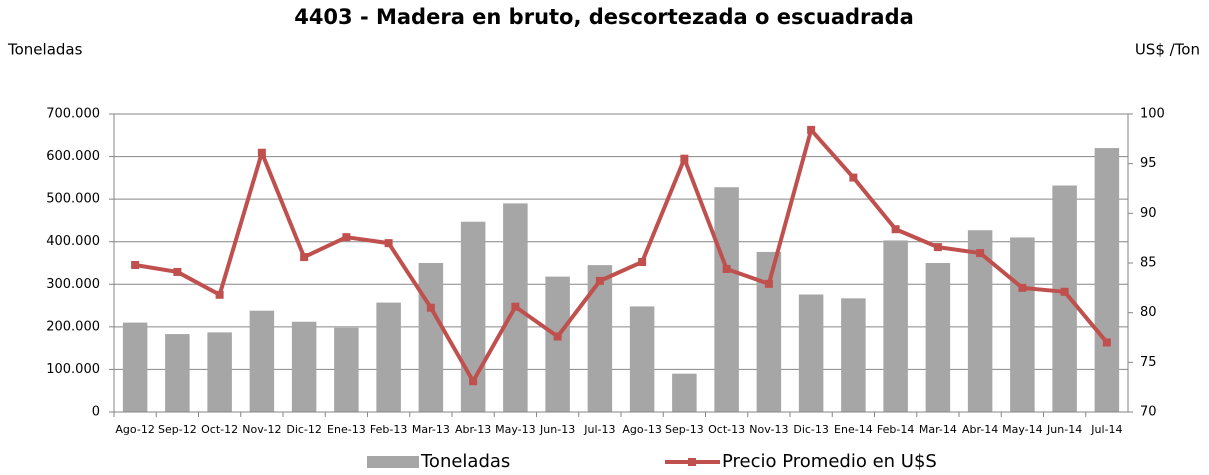  I want to click on y2-tick-label: 80, so click(1148, 312).